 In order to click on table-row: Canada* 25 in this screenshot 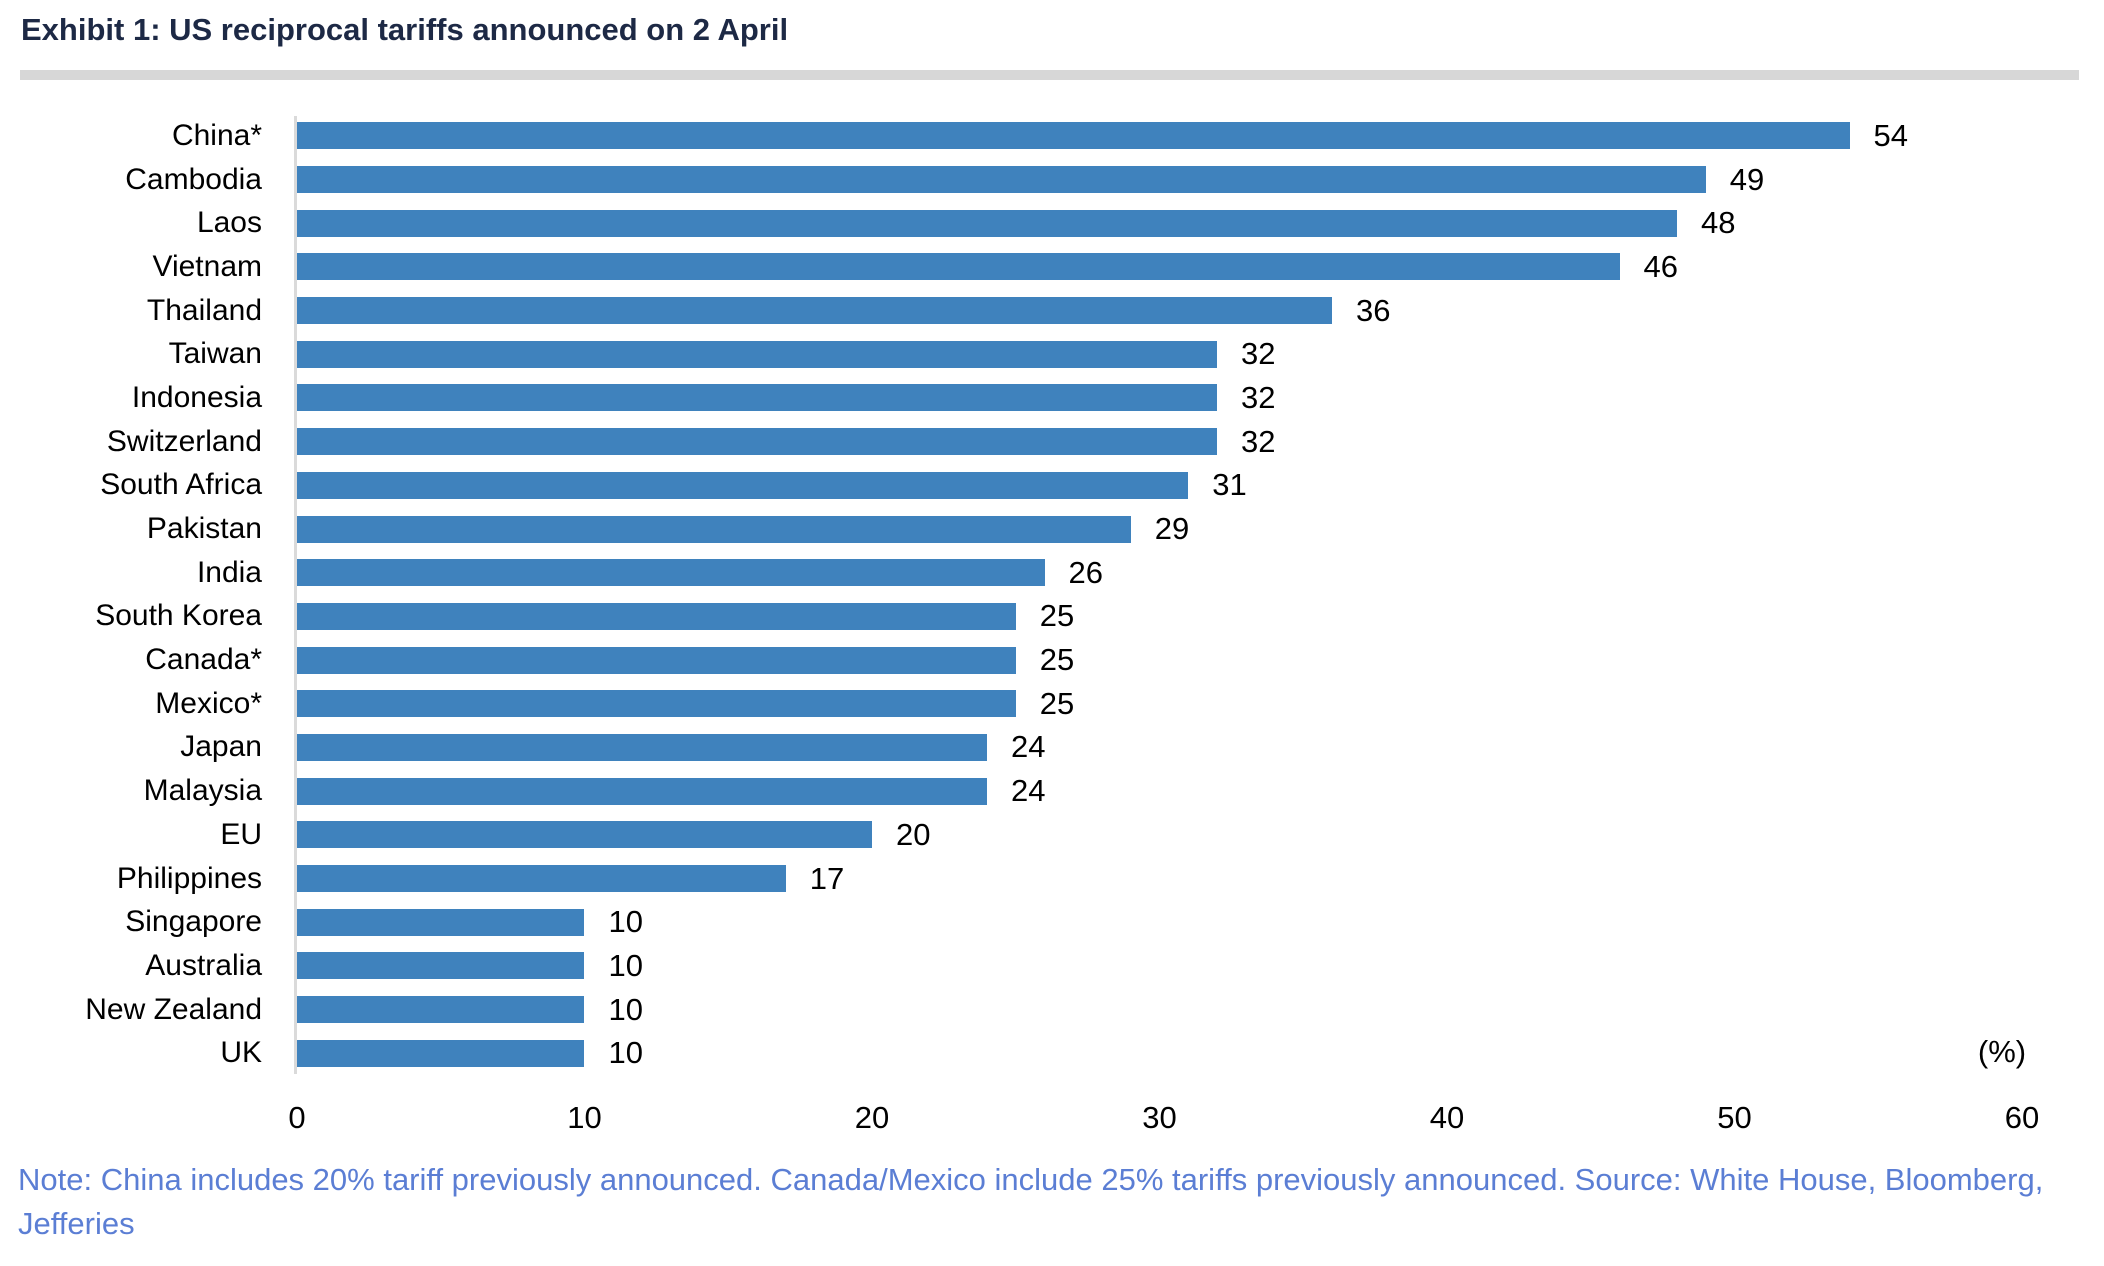, I will do `click(1052, 660)`.